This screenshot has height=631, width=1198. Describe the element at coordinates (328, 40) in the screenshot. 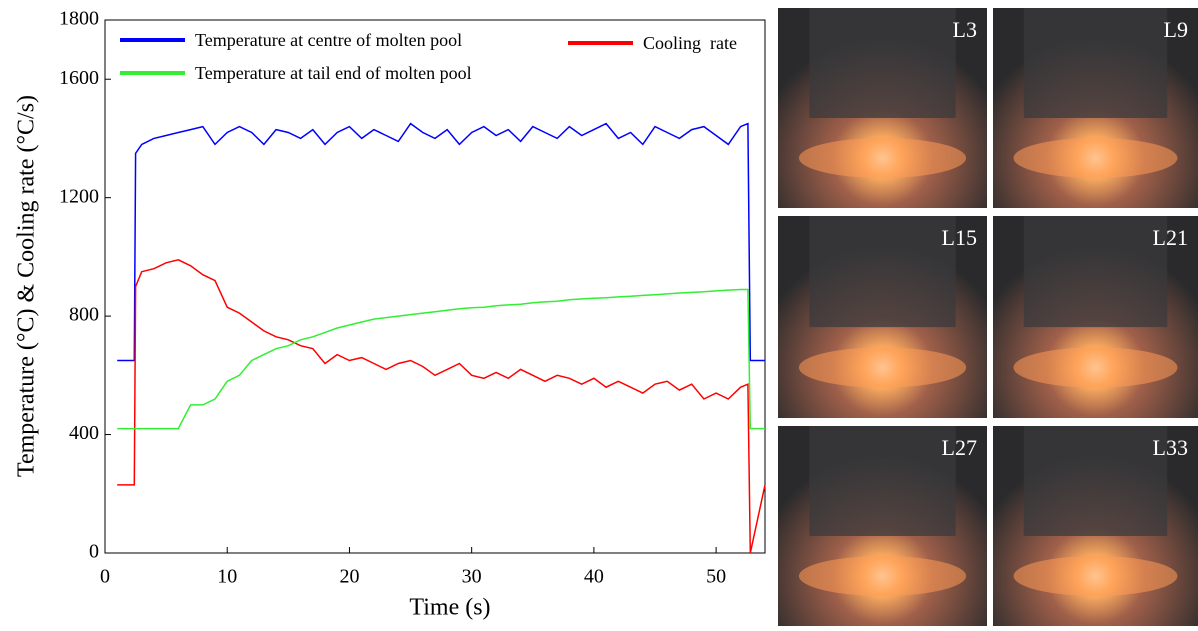

I see `legend-label: Temperature at centre of molten pool` at that location.